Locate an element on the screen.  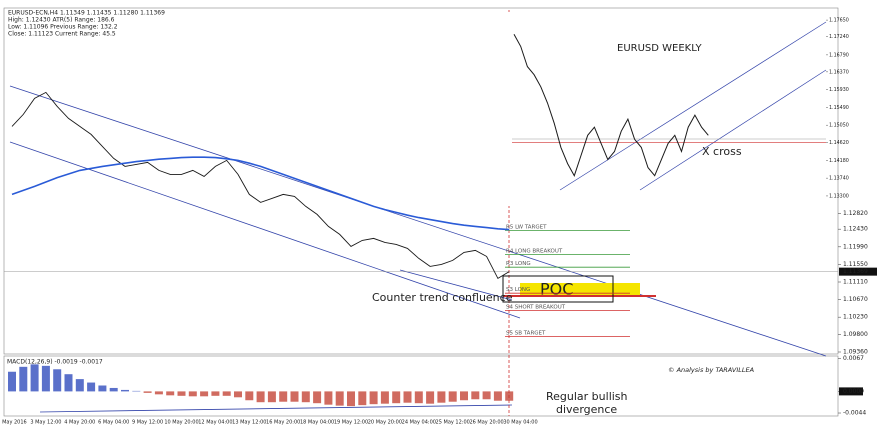
zero-label-box is located at coordinates (851, 391).